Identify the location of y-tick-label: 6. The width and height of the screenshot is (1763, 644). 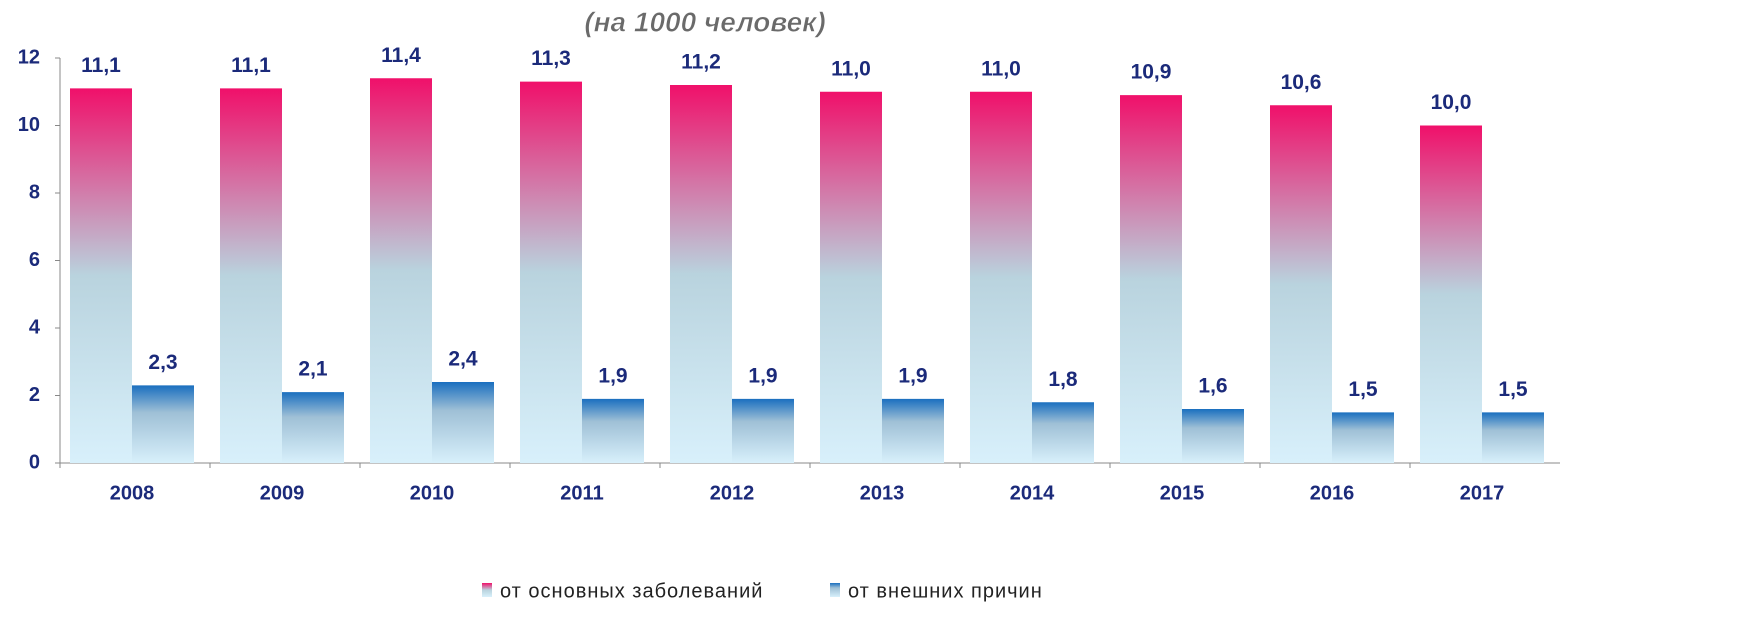
(34, 260).